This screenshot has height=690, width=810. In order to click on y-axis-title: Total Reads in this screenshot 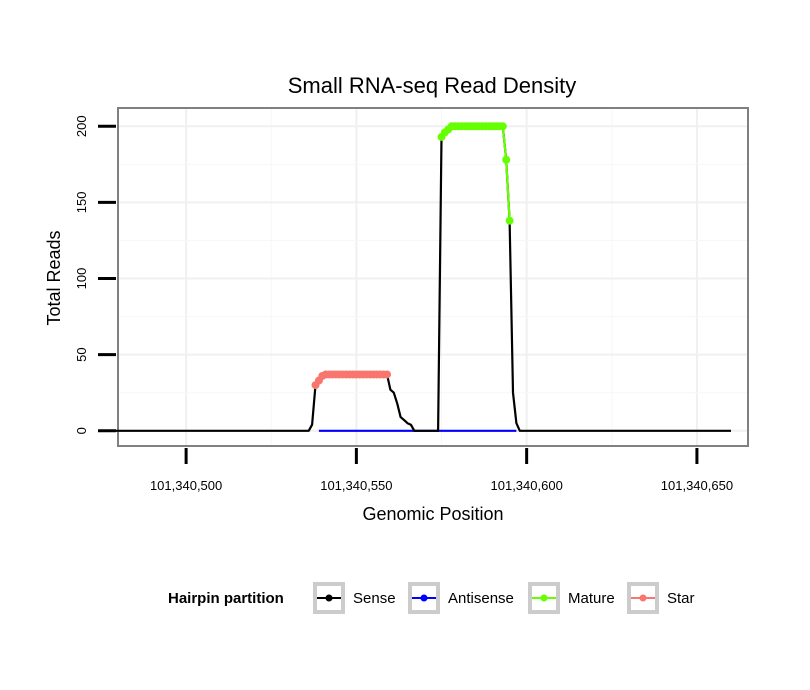, I will do `click(54, 277)`.